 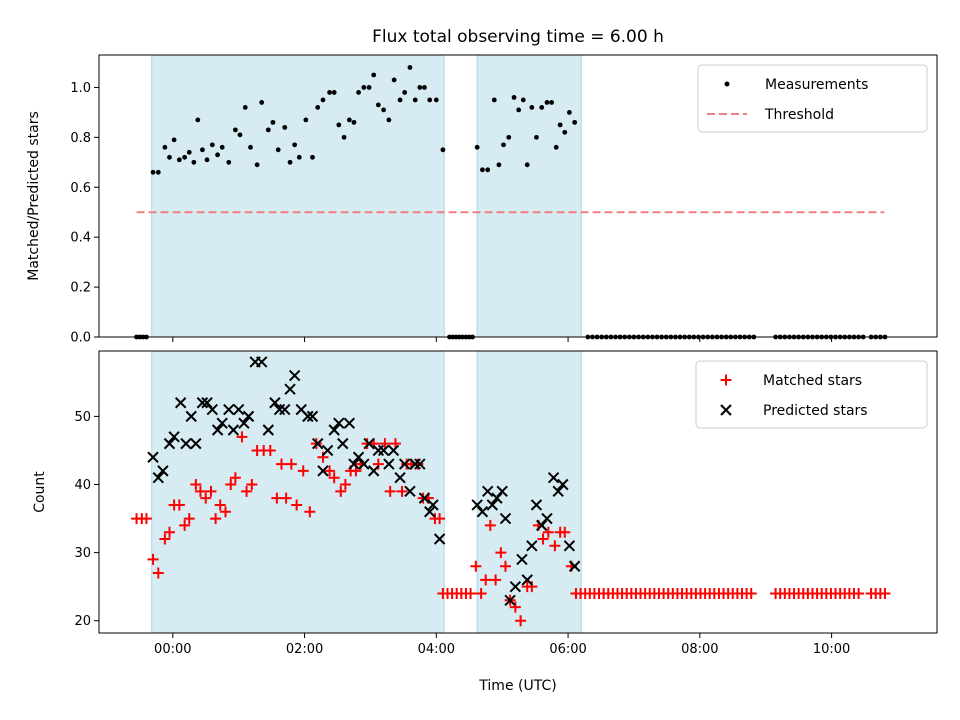 What do you see at coordinates (80, 288) in the screenshot?
I see `top-ytick-label: 0.2` at bounding box center [80, 288].